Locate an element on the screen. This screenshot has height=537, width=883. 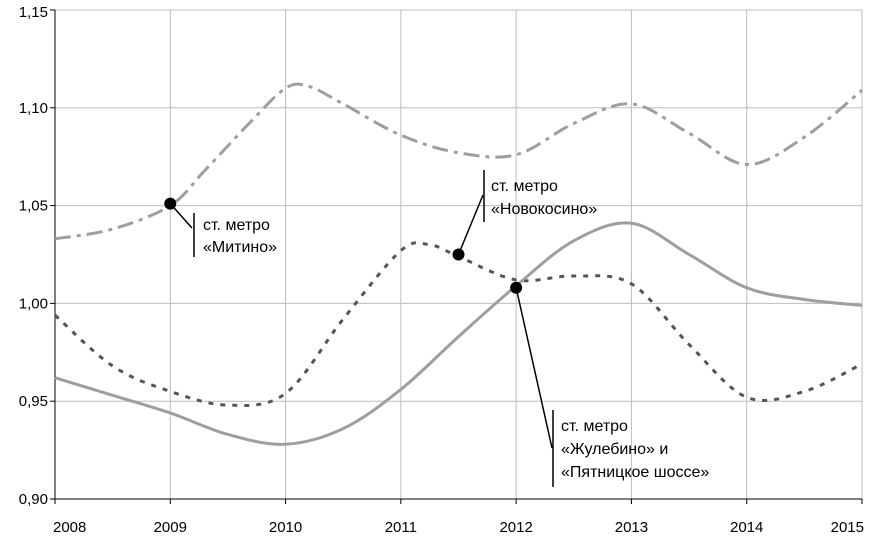
x-tick-label: 2014 is located at coordinates (746, 527).